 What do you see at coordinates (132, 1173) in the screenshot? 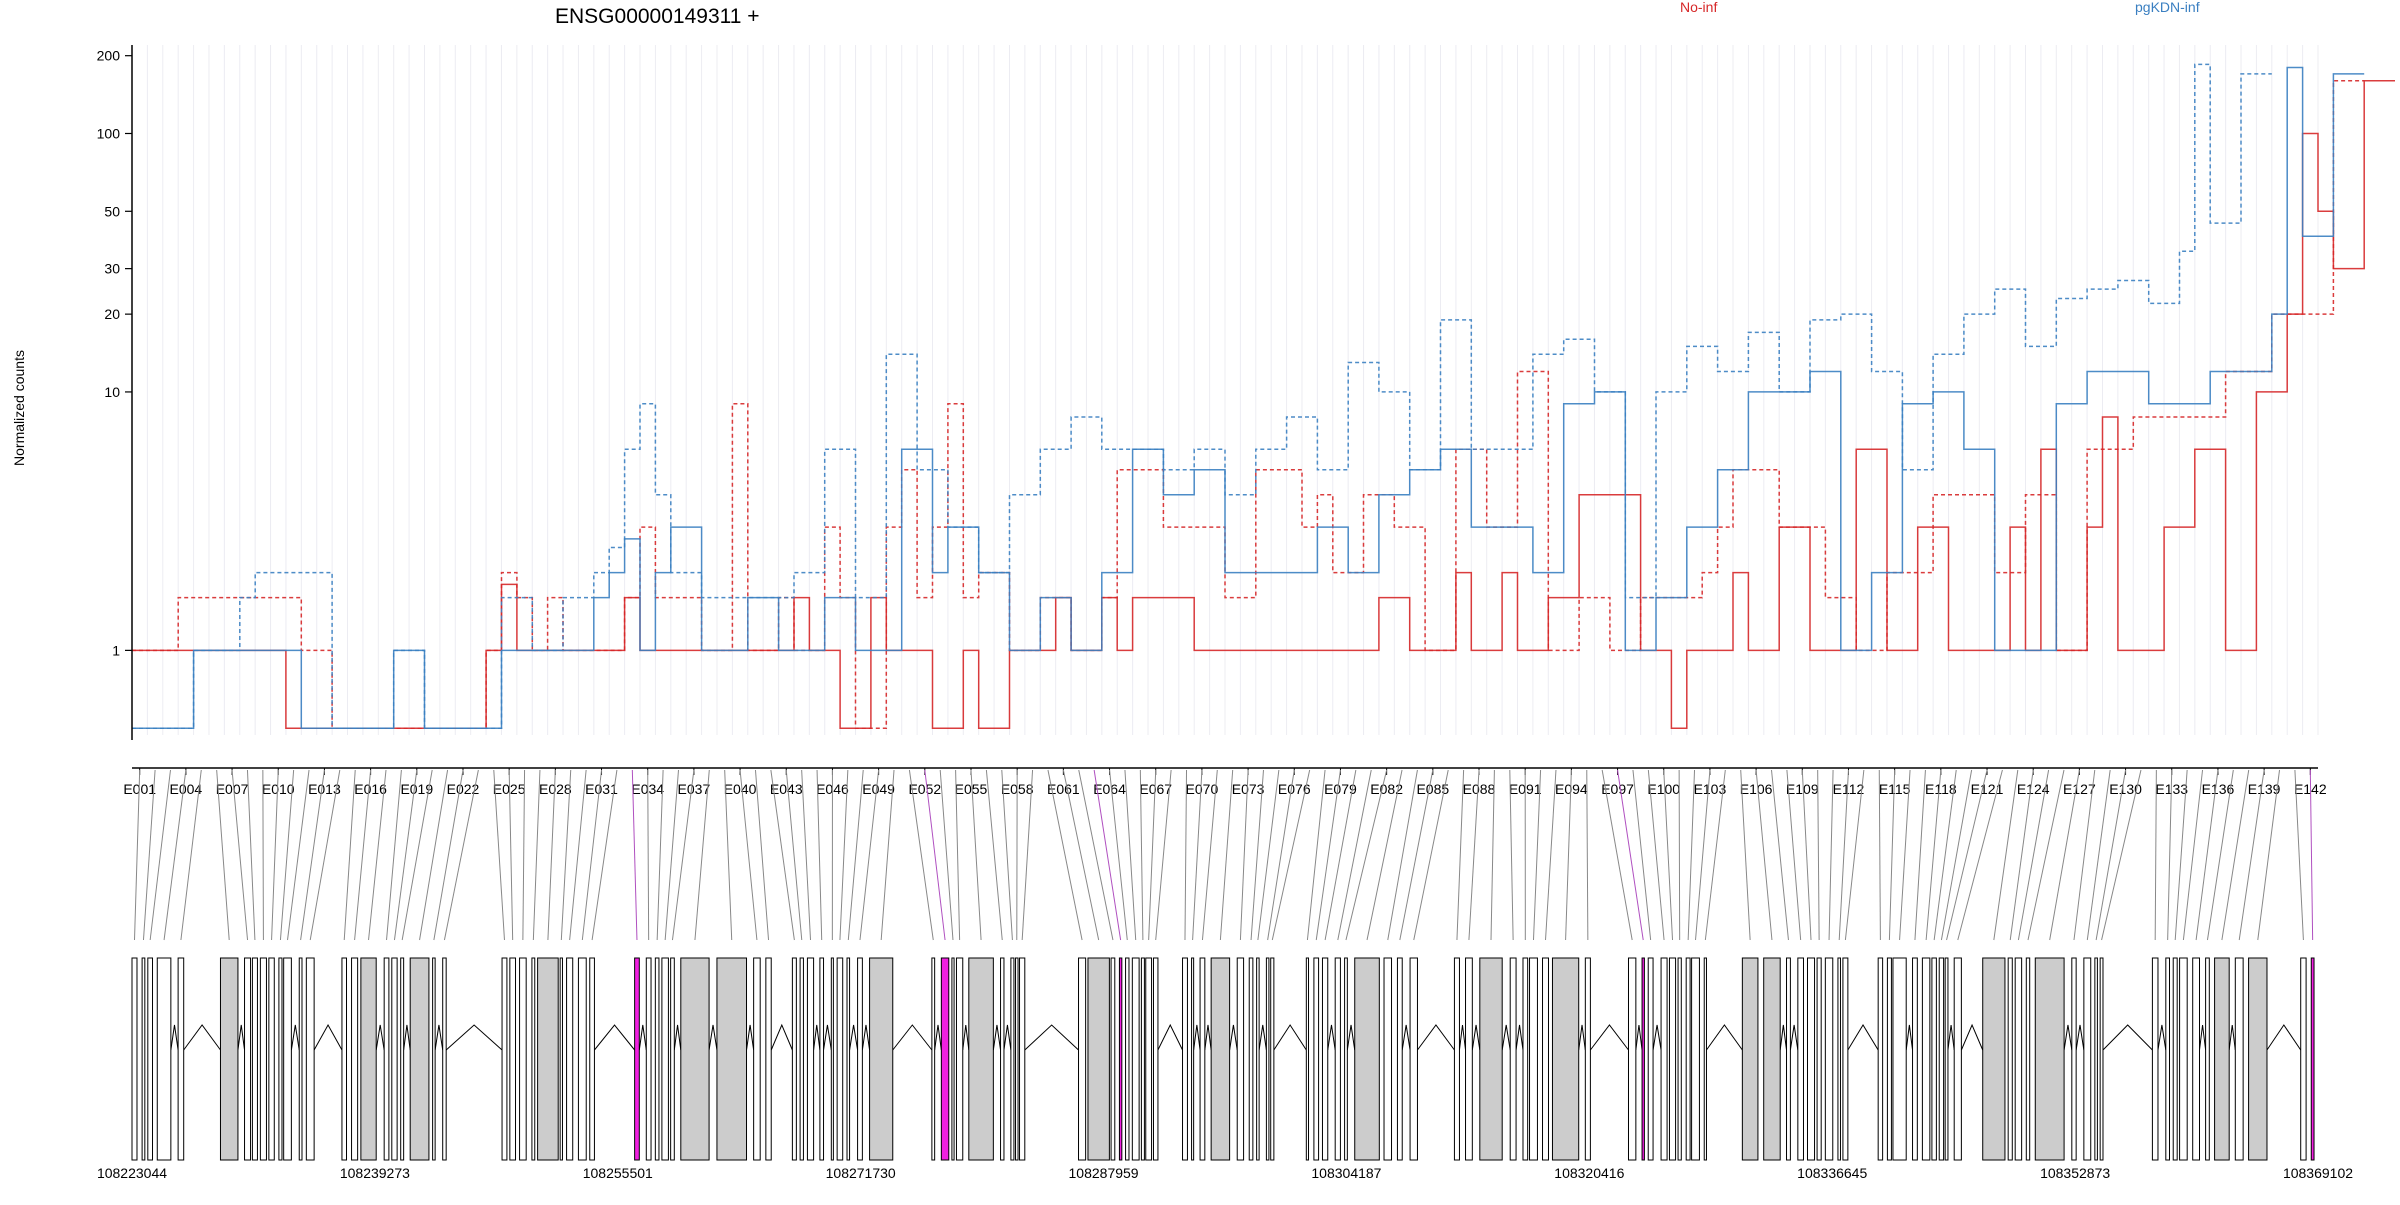
I see `genomic-coordinate-label: 108223044` at bounding box center [132, 1173].